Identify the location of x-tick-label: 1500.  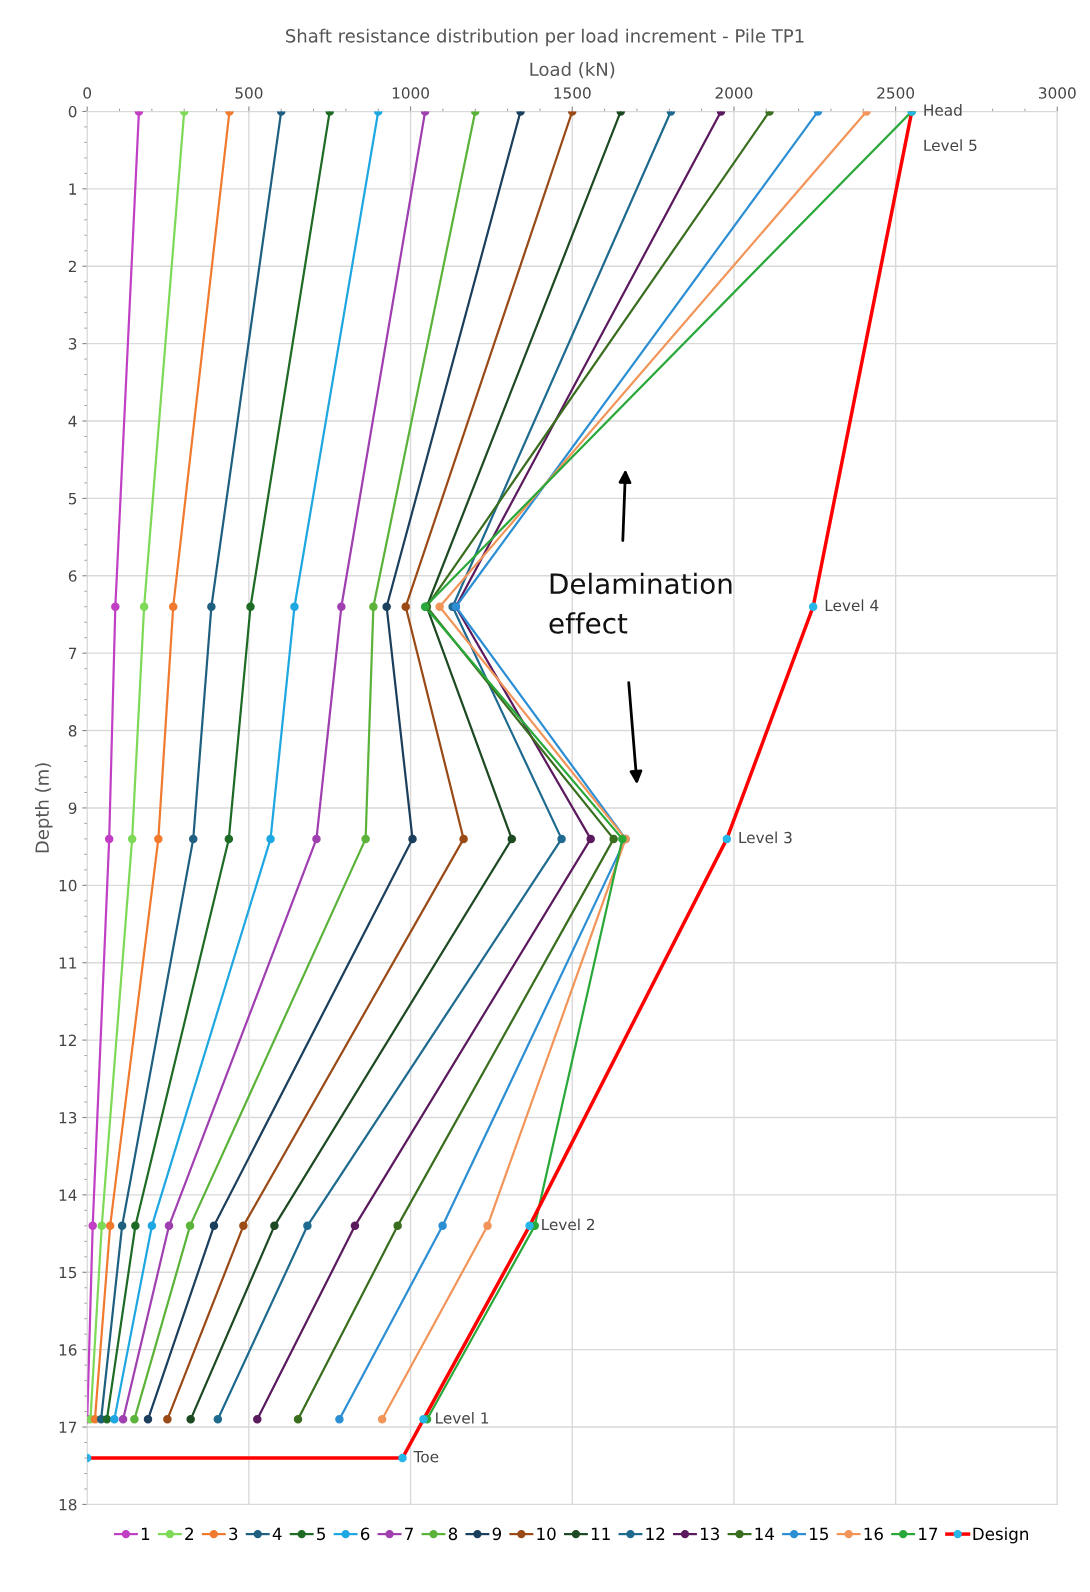
(572, 93).